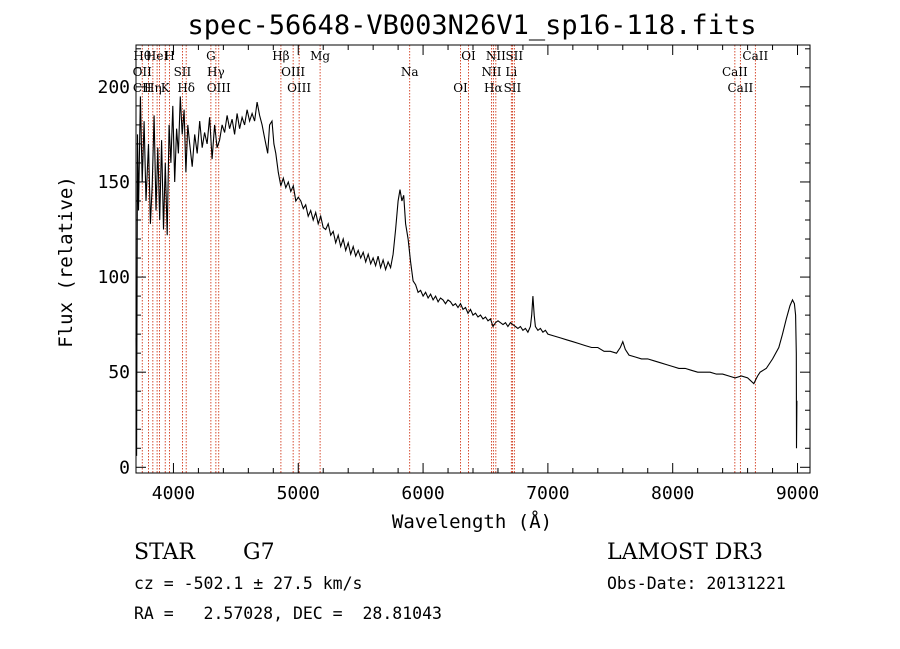  I want to click on line-label: Na, so click(410, 72).